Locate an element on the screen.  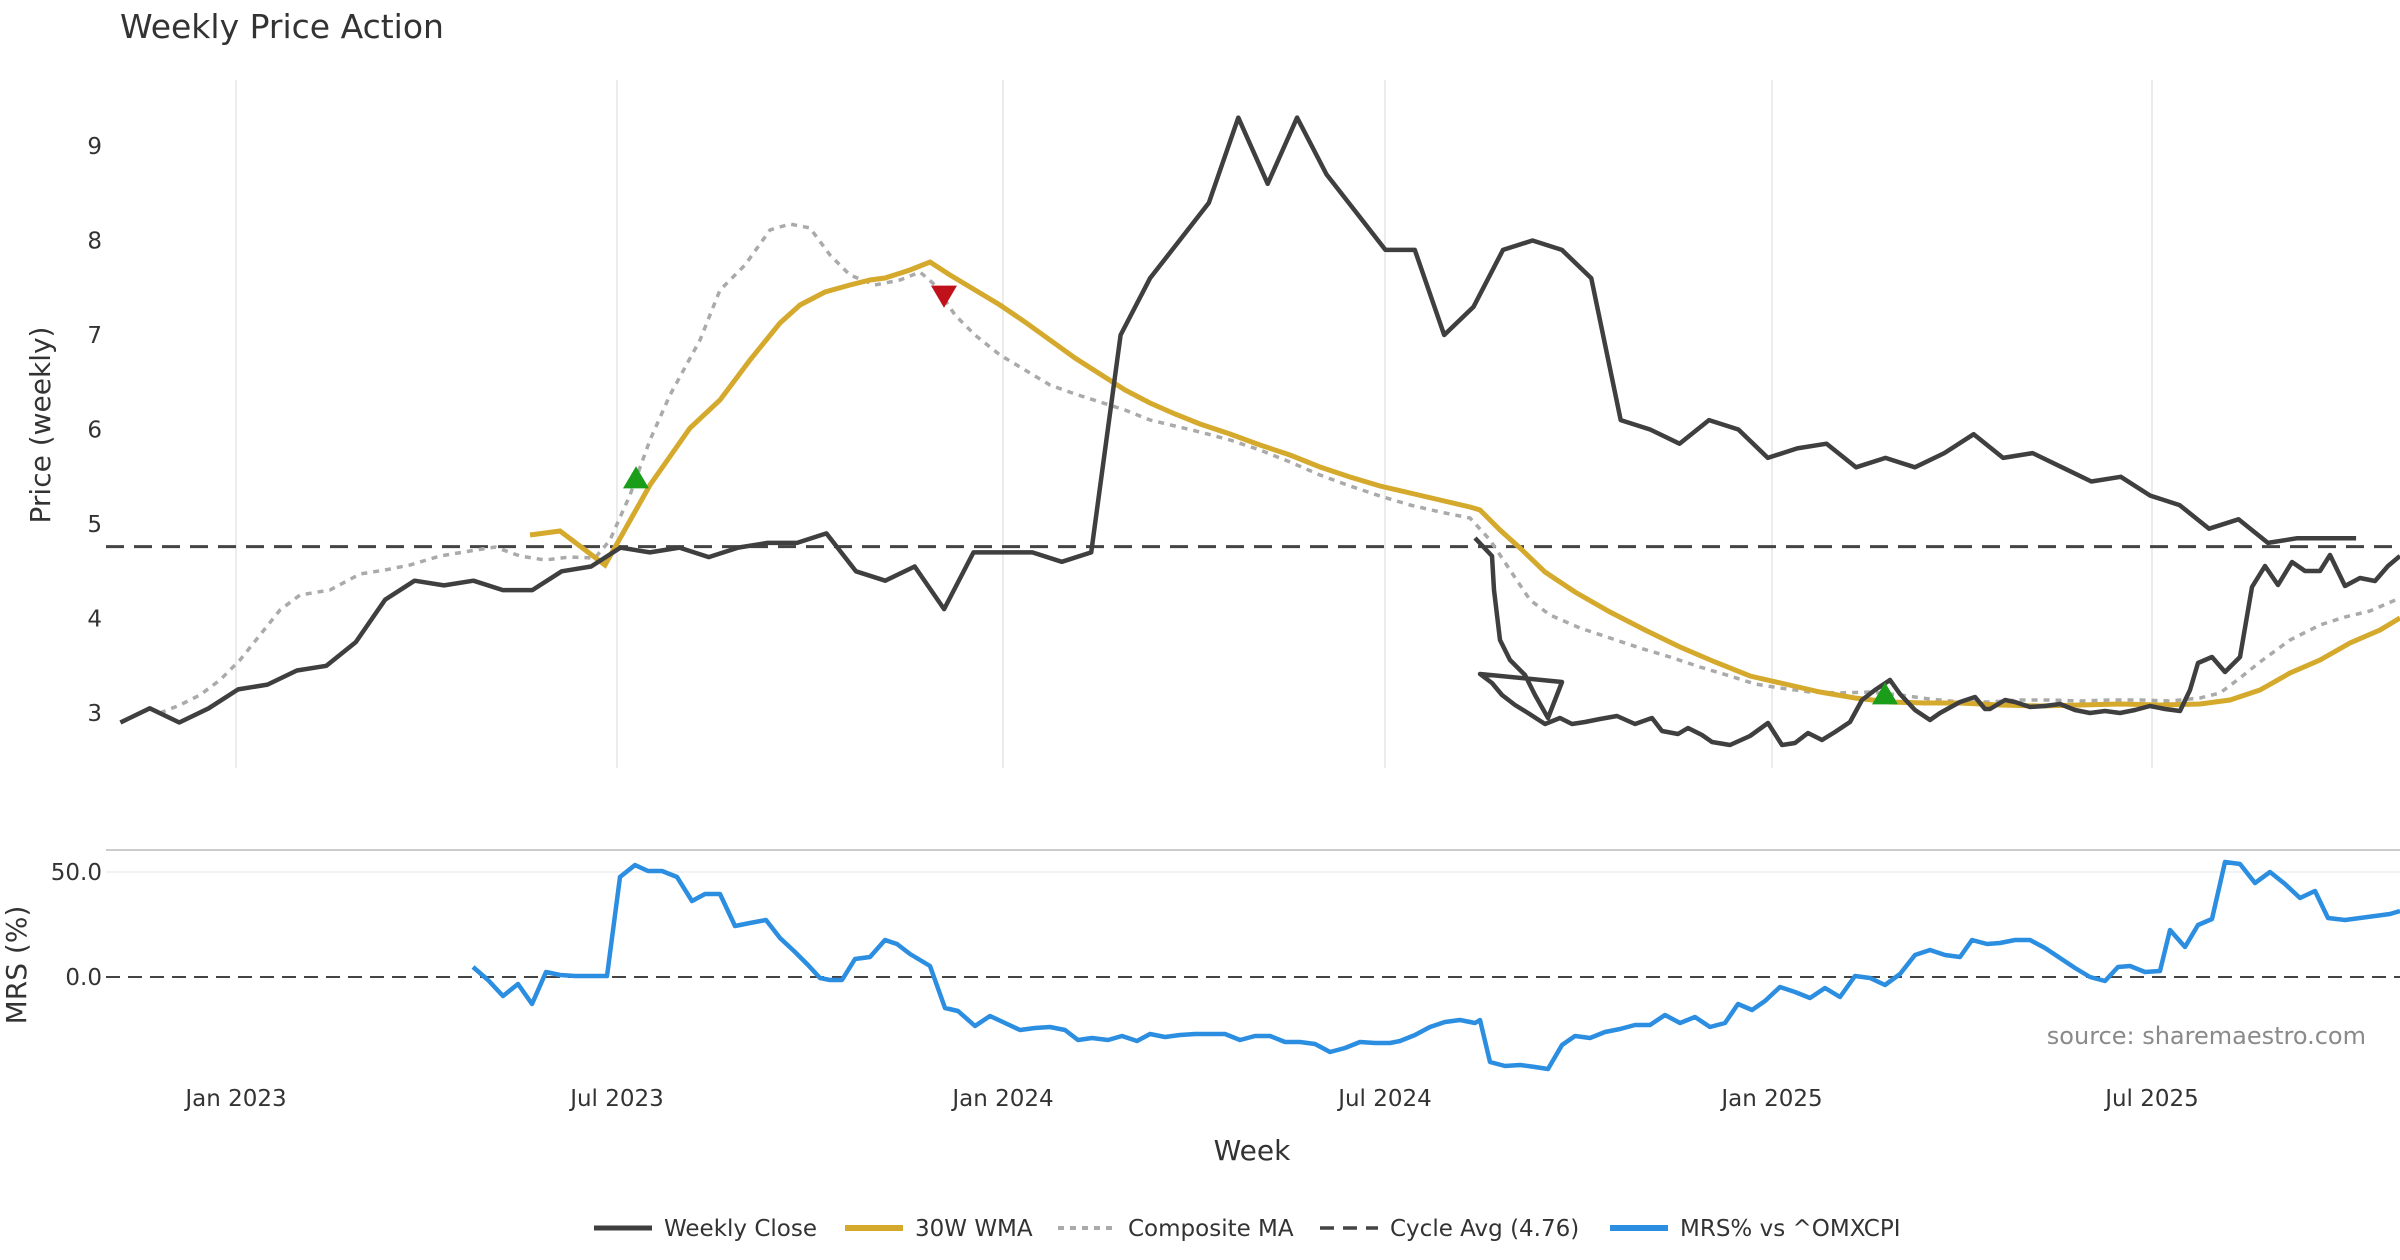
sell-signal-marker is located at coordinates (944, 296).